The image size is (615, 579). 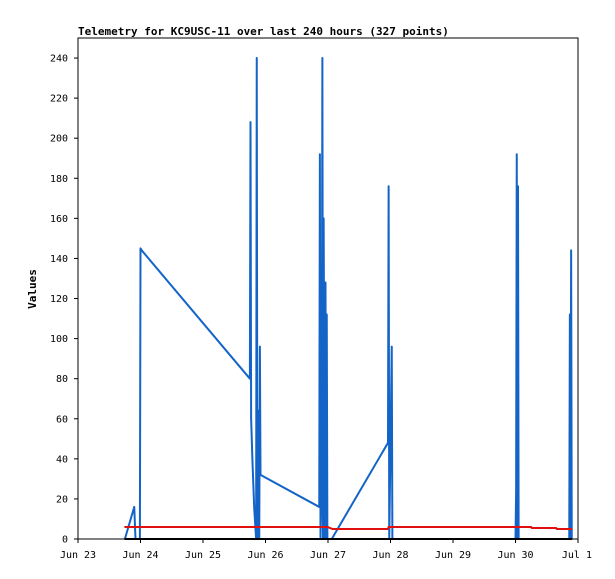 What do you see at coordinates (62, 459) in the screenshot?
I see `y-tick-label: 40` at bounding box center [62, 459].